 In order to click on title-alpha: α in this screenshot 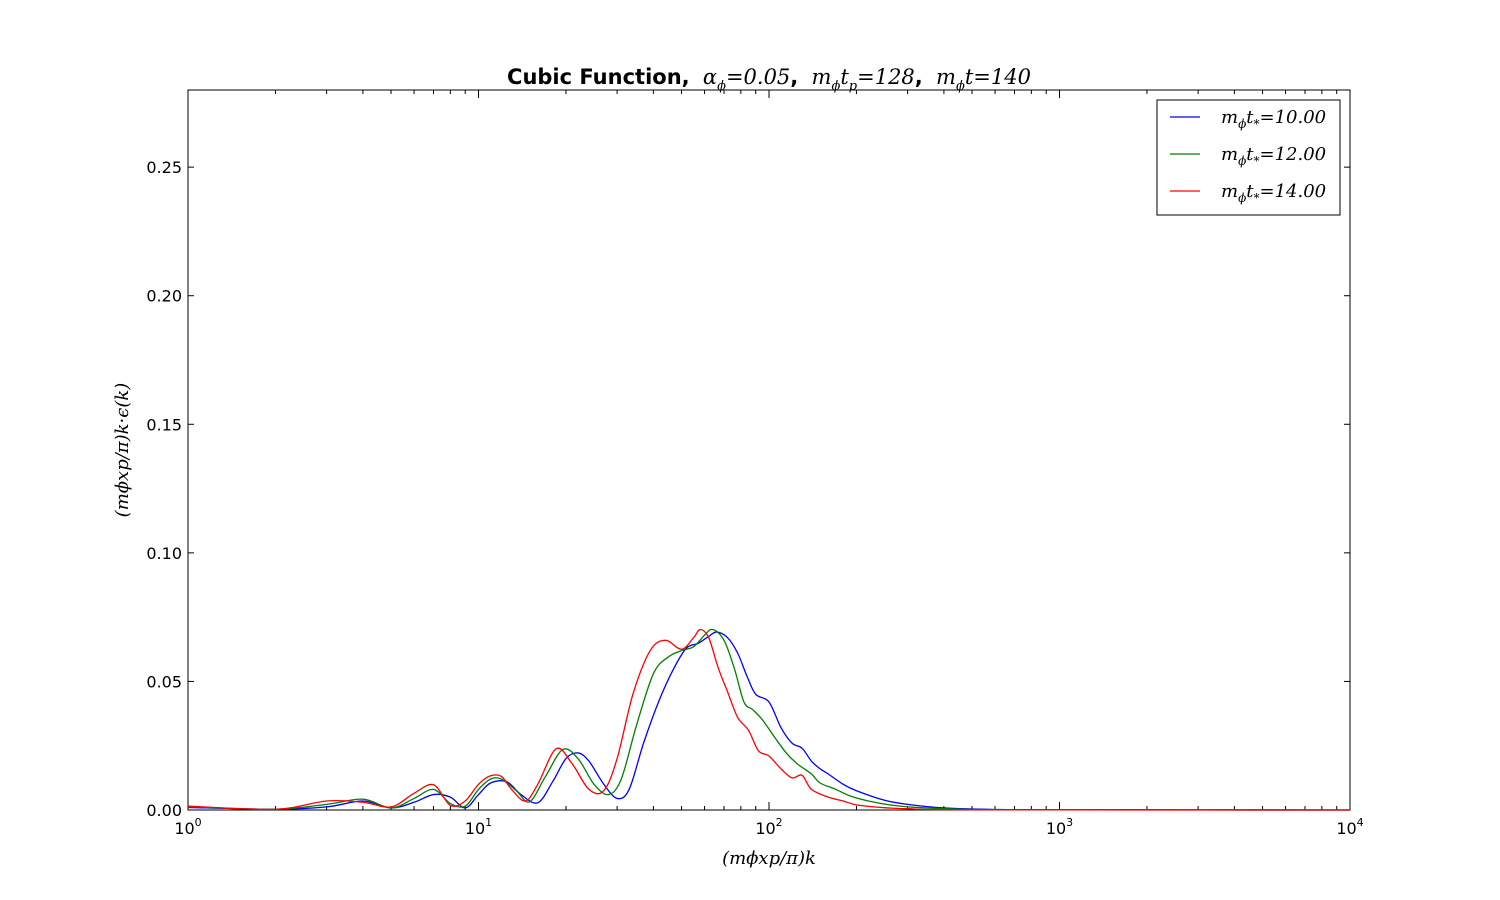, I will do `click(710, 77)`.